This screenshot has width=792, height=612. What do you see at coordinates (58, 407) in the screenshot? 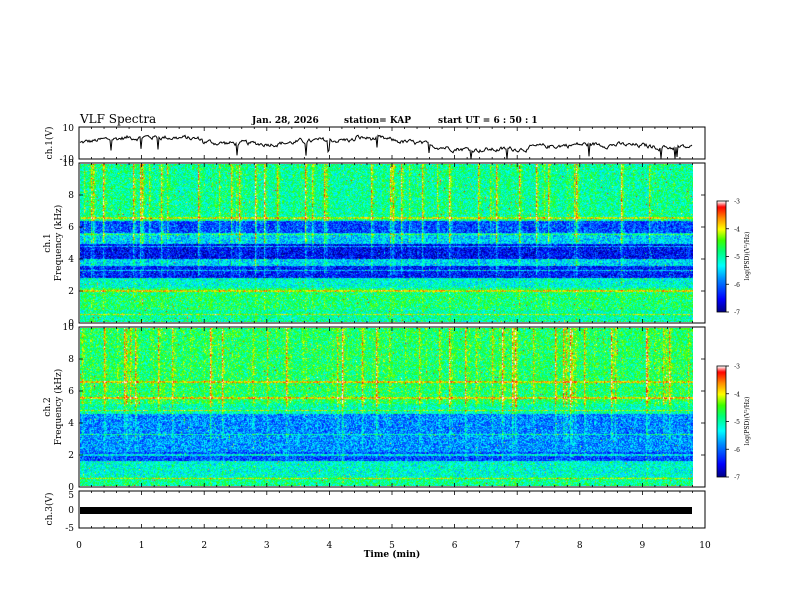
I see `ch2-spectrogram-ylabel-frequency: Frequency (kHz)` at bounding box center [58, 407].